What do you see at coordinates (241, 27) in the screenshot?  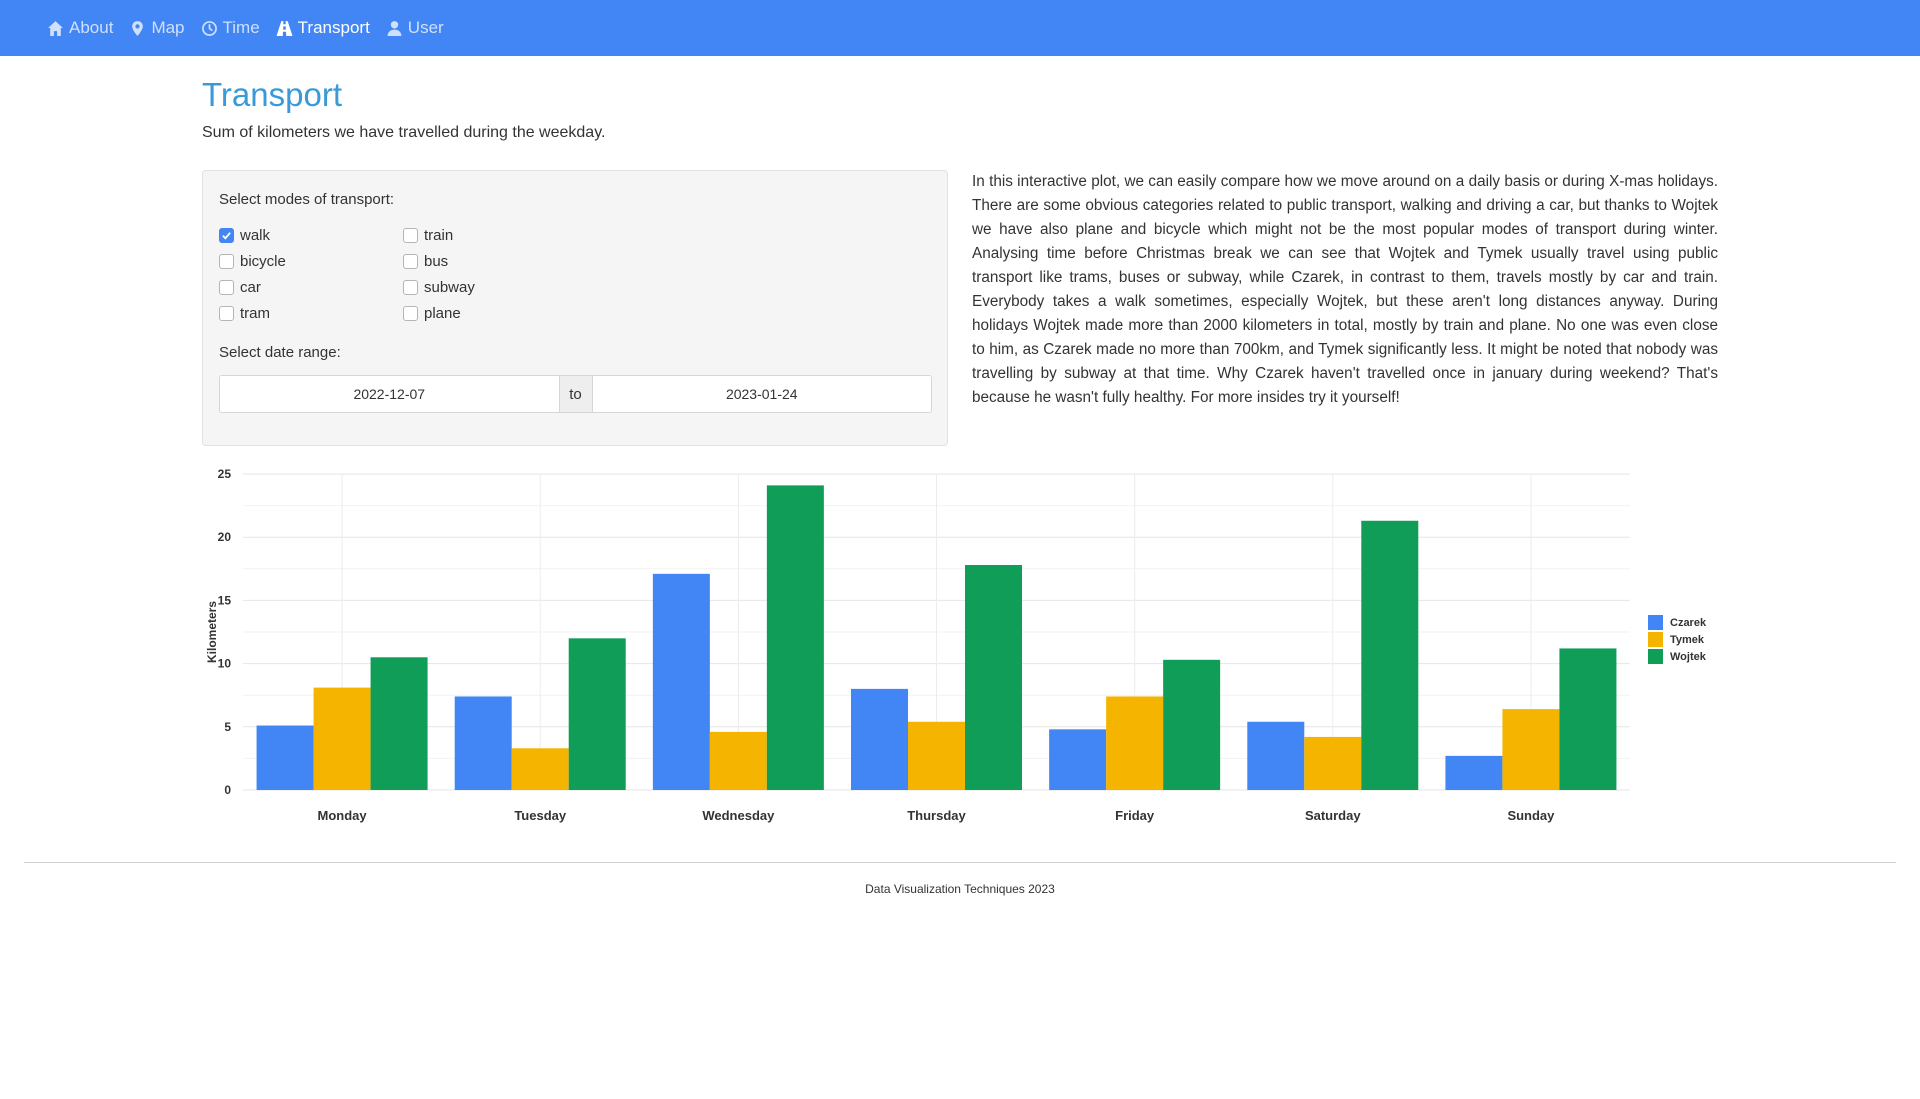 I see `nav-time-label: Time` at bounding box center [241, 27].